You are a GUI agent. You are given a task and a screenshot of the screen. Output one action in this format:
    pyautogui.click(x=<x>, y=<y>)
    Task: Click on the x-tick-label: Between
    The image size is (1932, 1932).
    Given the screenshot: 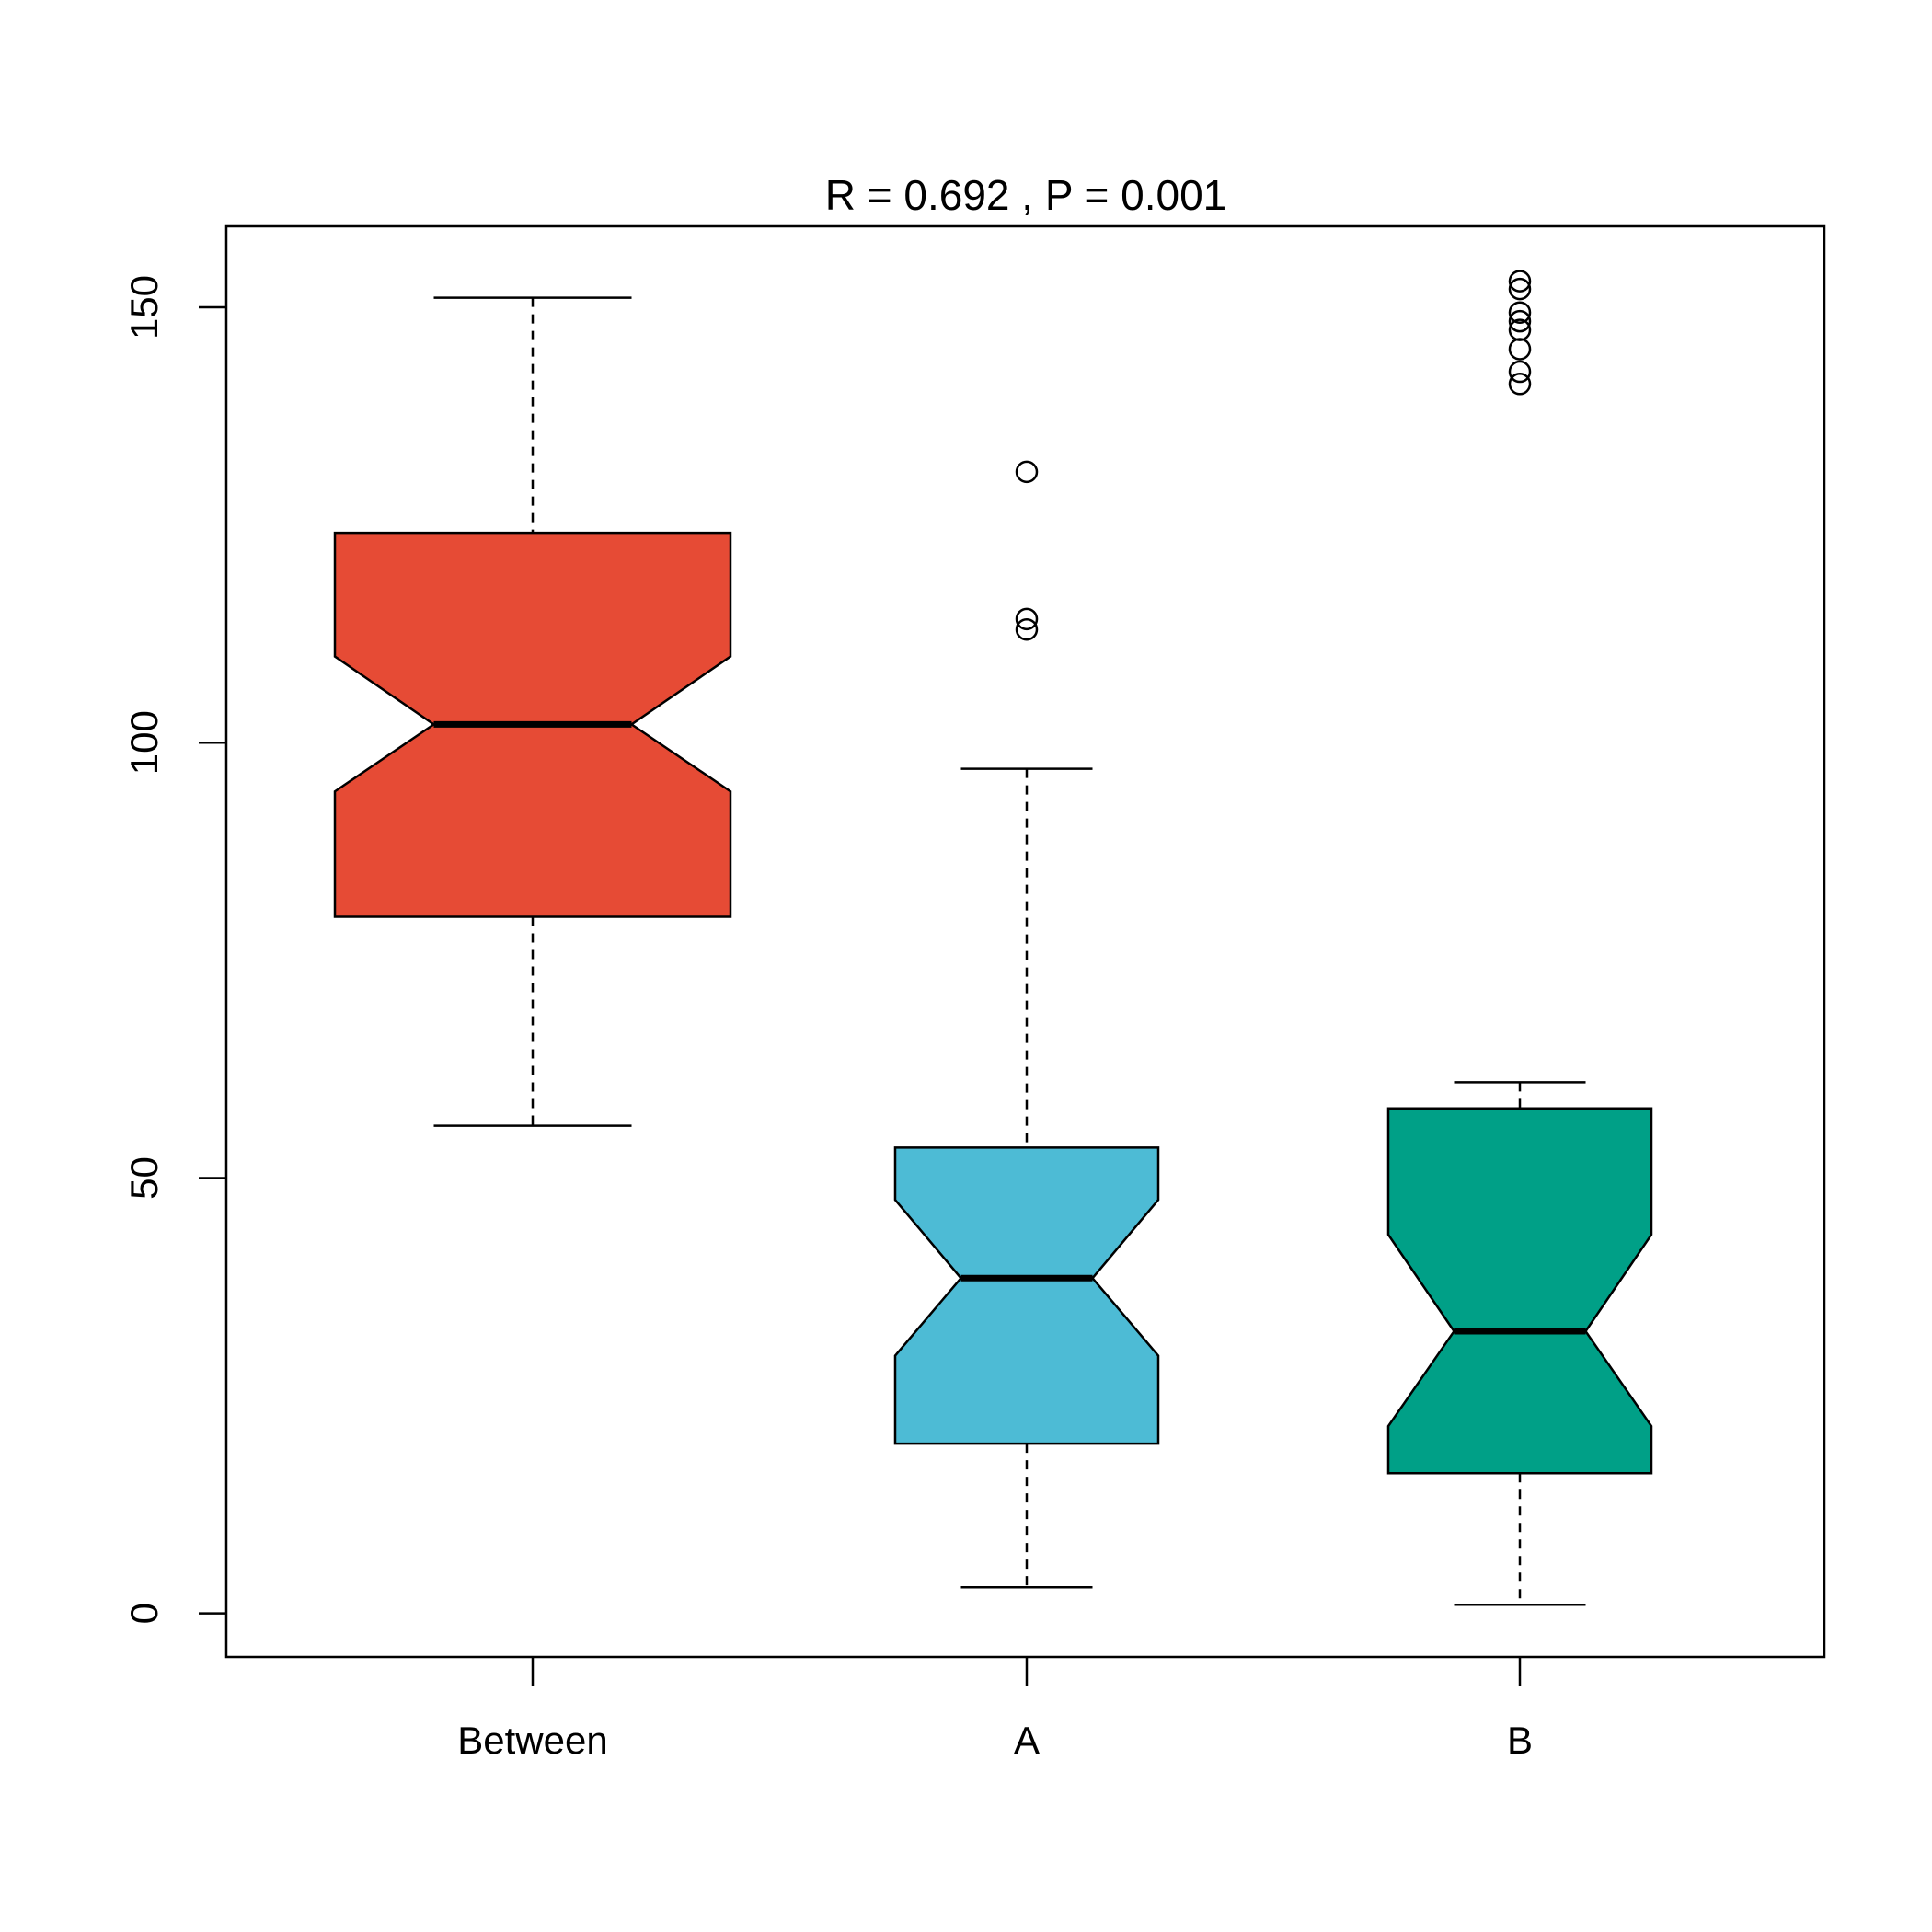 What is the action you would take?
    pyautogui.click(x=532, y=1740)
    